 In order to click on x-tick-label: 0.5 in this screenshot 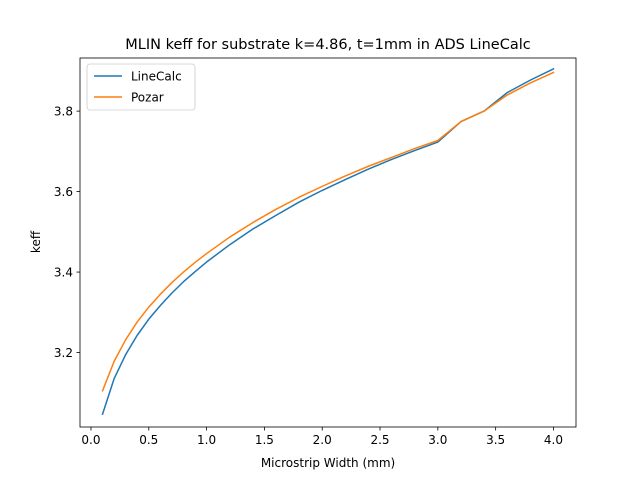, I will do `click(148, 440)`.